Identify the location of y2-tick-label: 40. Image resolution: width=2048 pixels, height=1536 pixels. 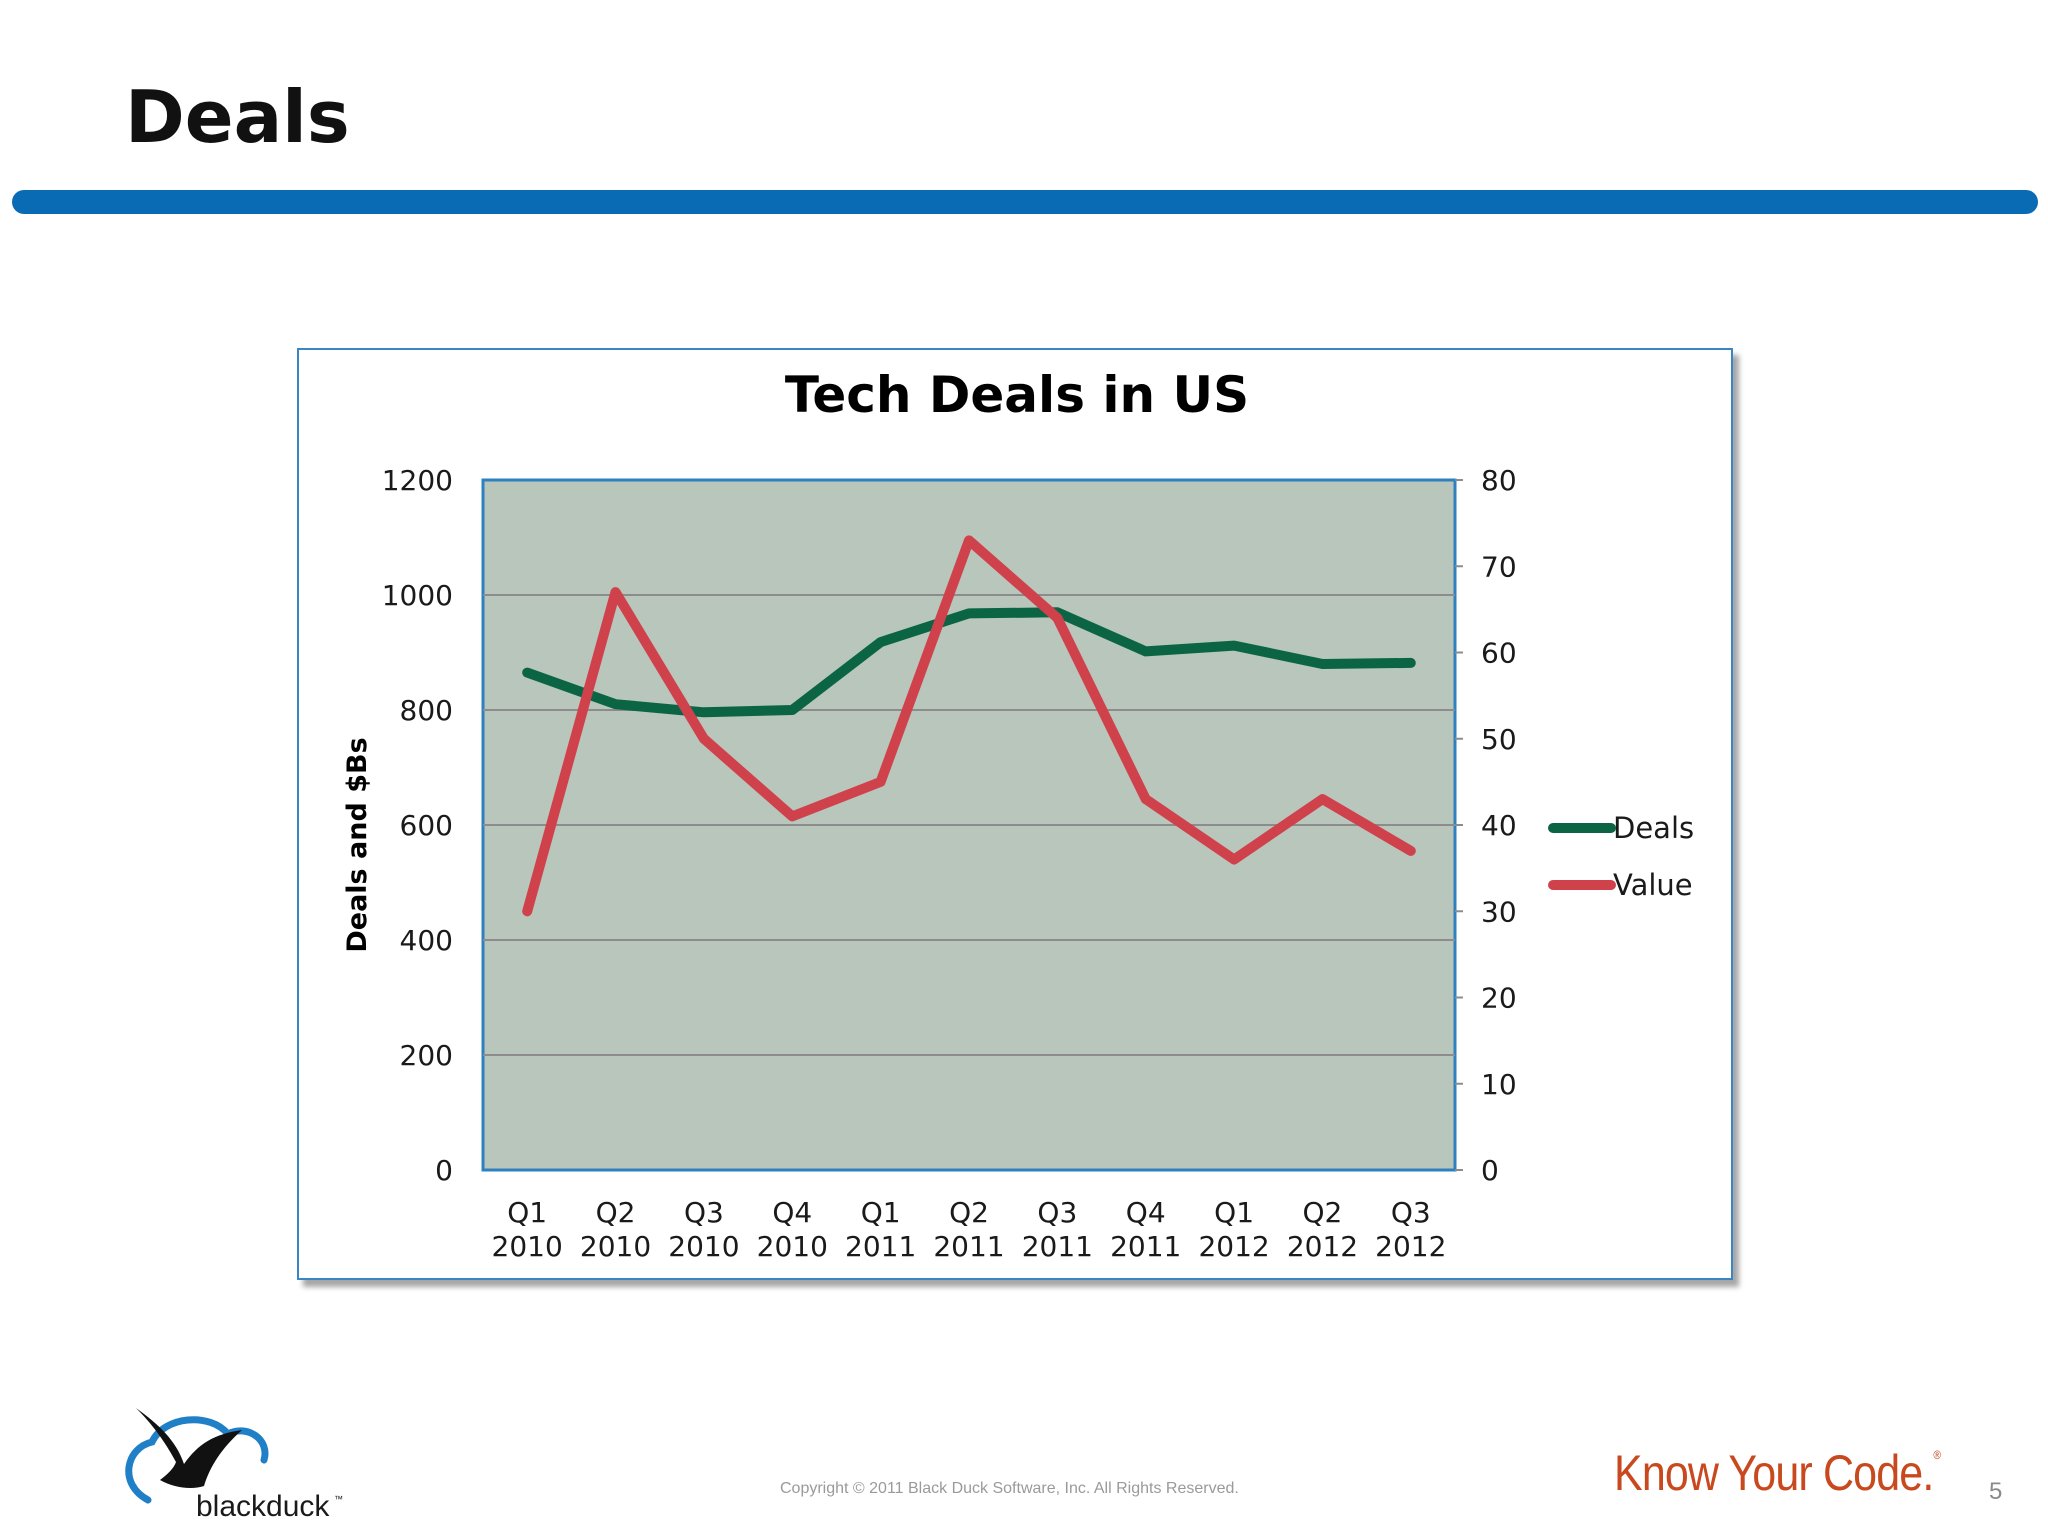
(1499, 825).